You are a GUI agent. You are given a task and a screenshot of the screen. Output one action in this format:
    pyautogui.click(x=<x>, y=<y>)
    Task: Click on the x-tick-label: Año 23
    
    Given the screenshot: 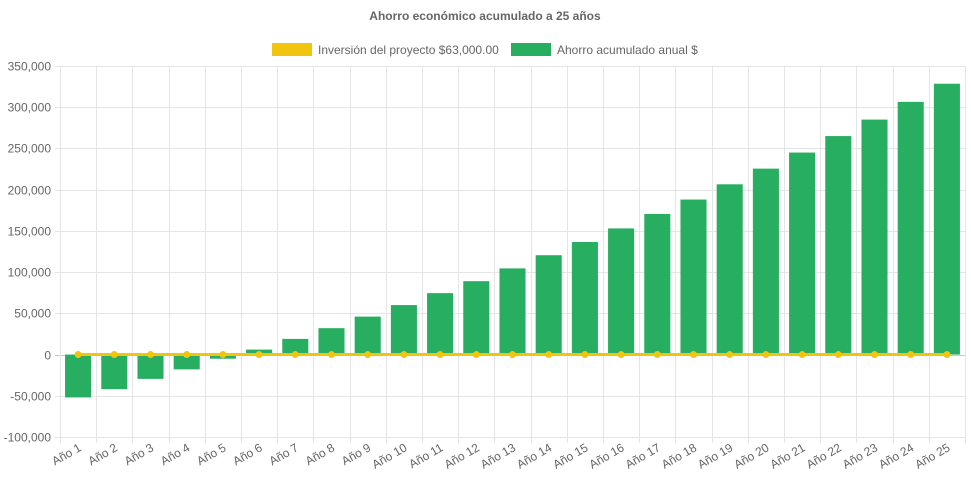 What is the action you would take?
    pyautogui.click(x=860, y=455)
    